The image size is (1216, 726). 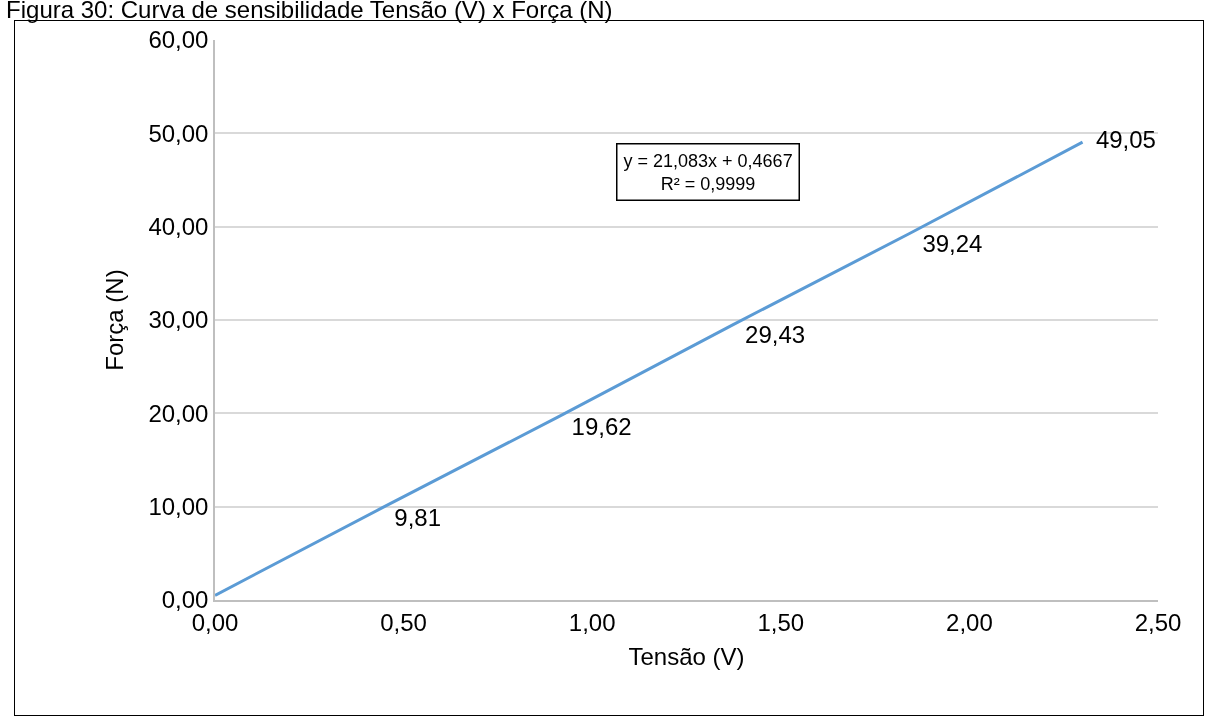 What do you see at coordinates (1158, 622) in the screenshot?
I see `x-tick-label: 2,50` at bounding box center [1158, 622].